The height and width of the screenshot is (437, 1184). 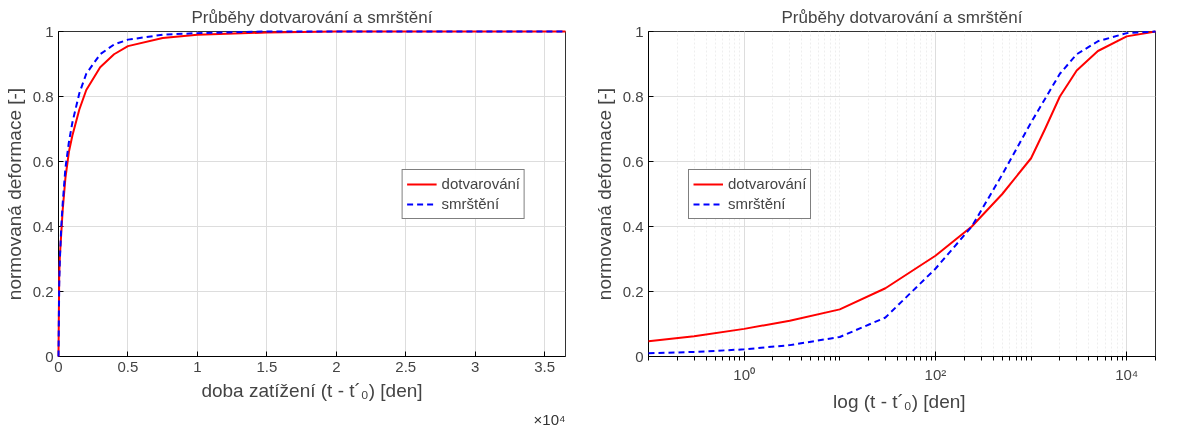 What do you see at coordinates (267, 366) in the screenshot?
I see `x-tick-label: 1.5` at bounding box center [267, 366].